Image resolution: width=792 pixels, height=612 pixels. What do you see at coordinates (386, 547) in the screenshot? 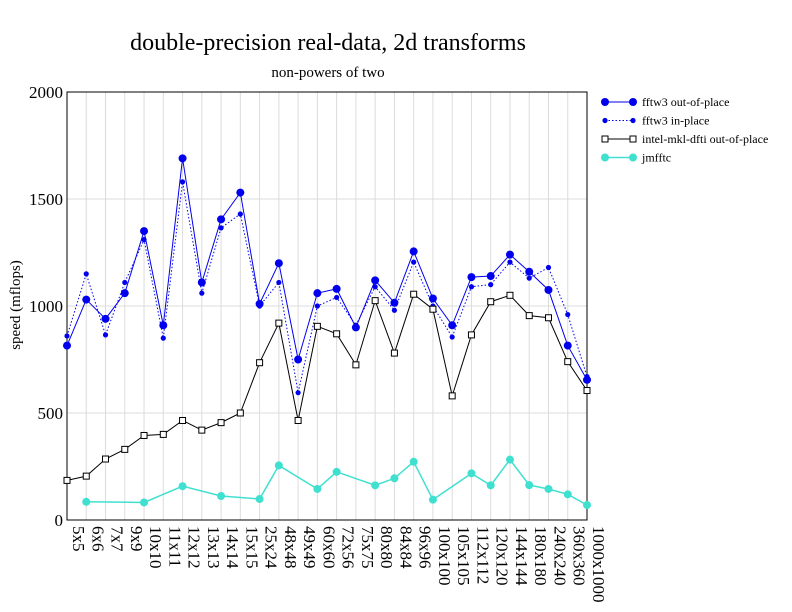
I see `x-tick-label-16: 80x80` at bounding box center [386, 547].